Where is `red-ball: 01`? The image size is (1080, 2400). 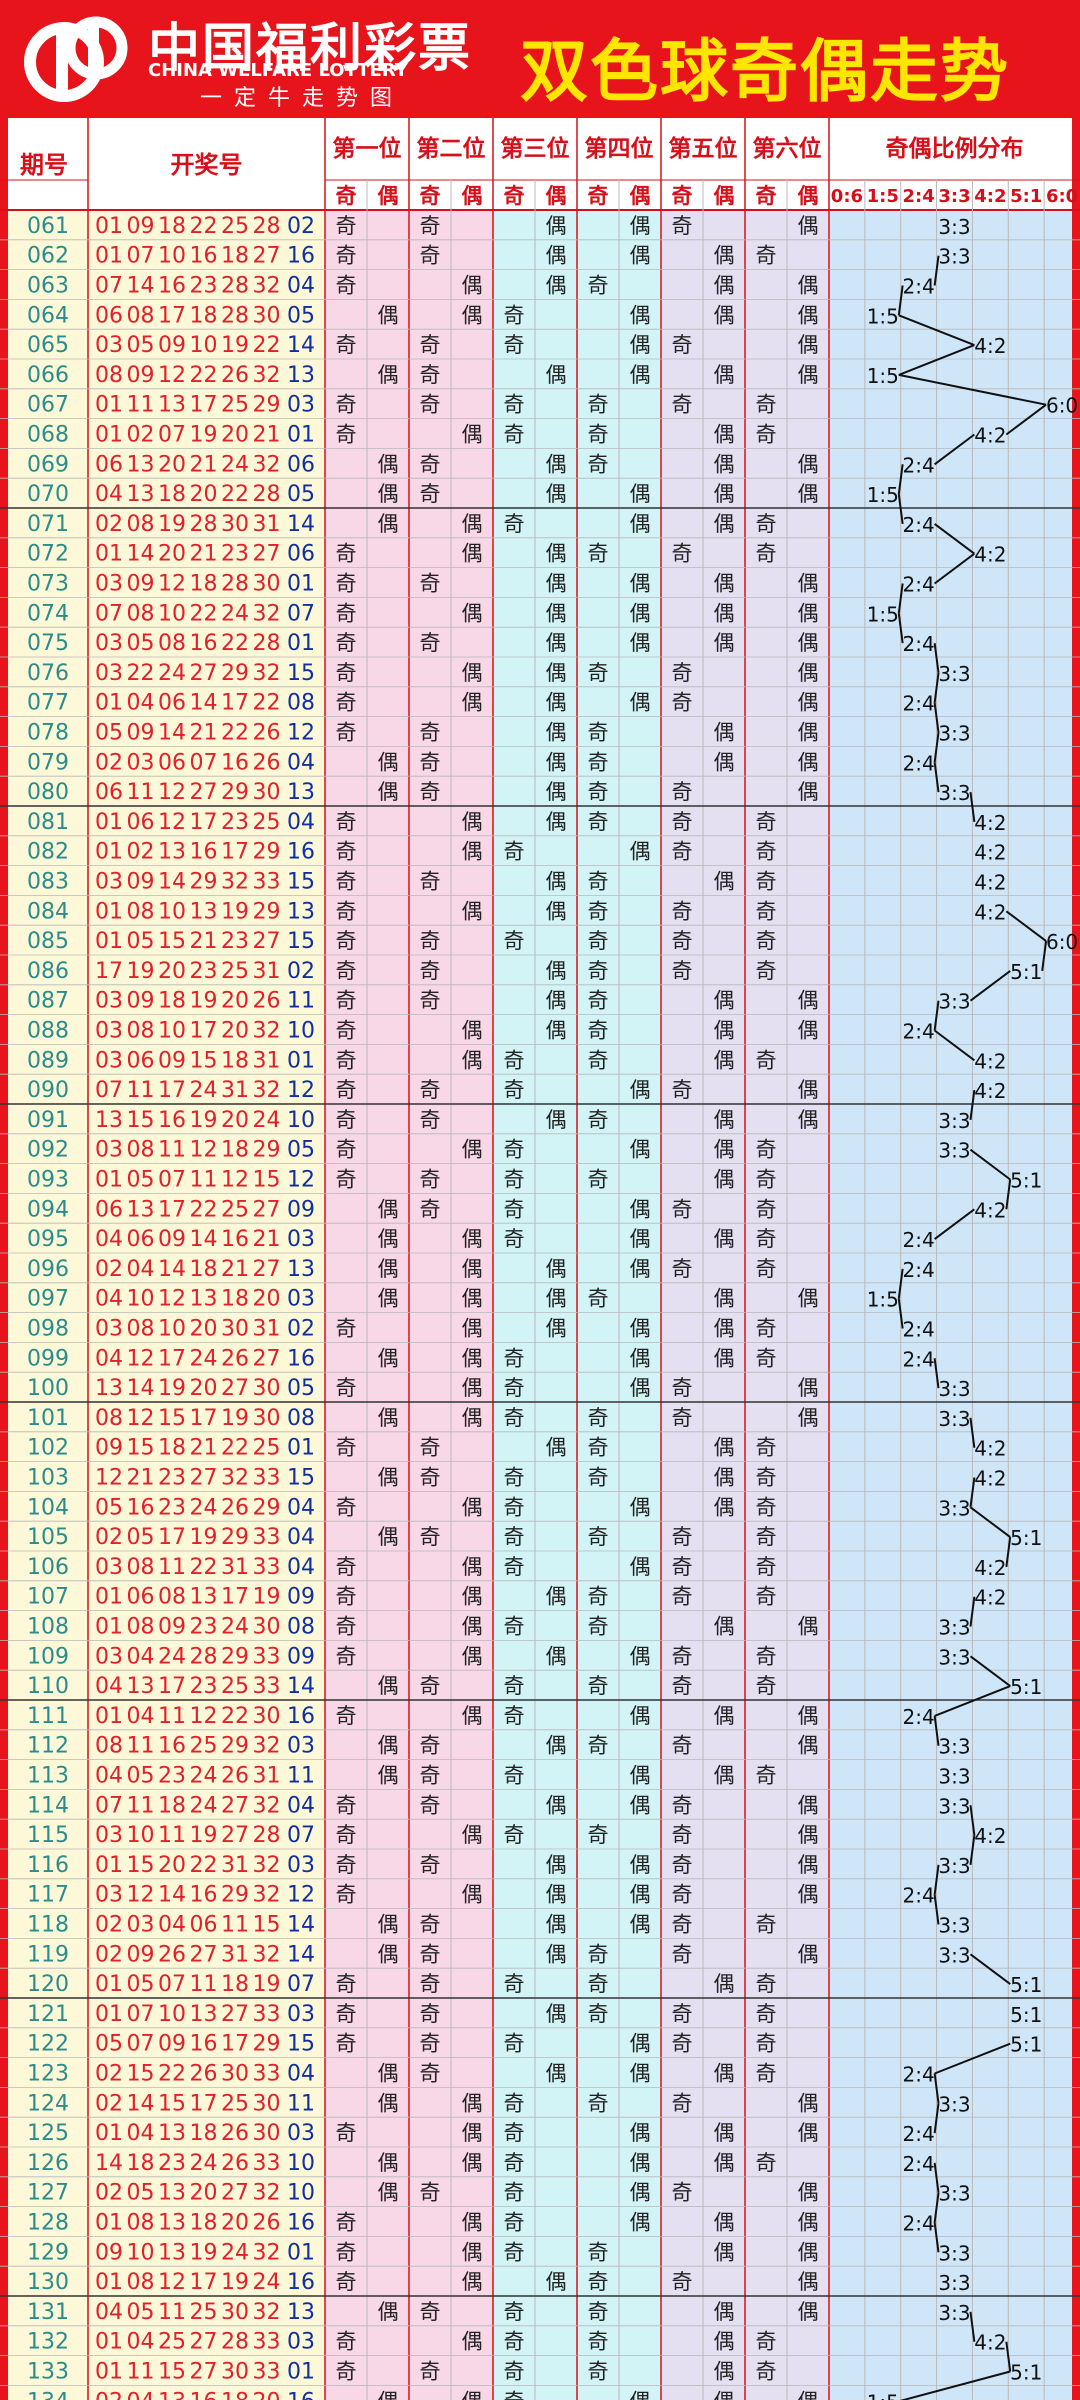
red-ball: 01 is located at coordinates (109, 1865).